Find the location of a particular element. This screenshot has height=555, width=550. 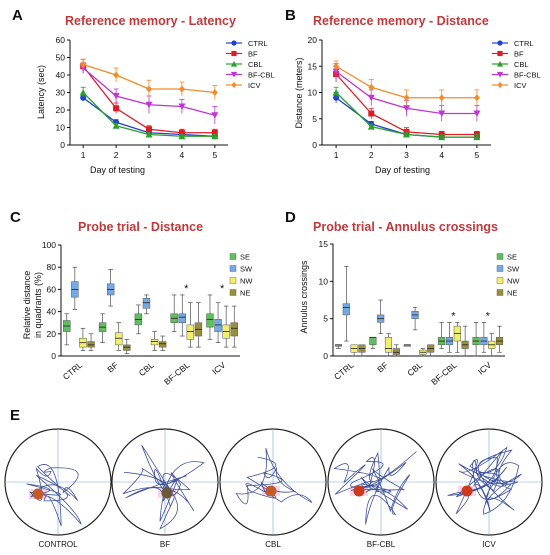

box-chart-c: 0 20 40 60 80 100 CTRL BF CBL BF-CBL * ICV * SE SW NW NE is located at coordinates (148, 313).